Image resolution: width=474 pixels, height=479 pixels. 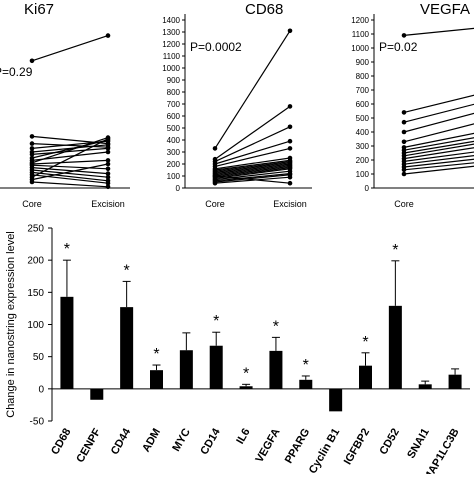 What do you see at coordinates (171, 68) in the screenshot?
I see `y-tick-label: 1000` at bounding box center [171, 68].